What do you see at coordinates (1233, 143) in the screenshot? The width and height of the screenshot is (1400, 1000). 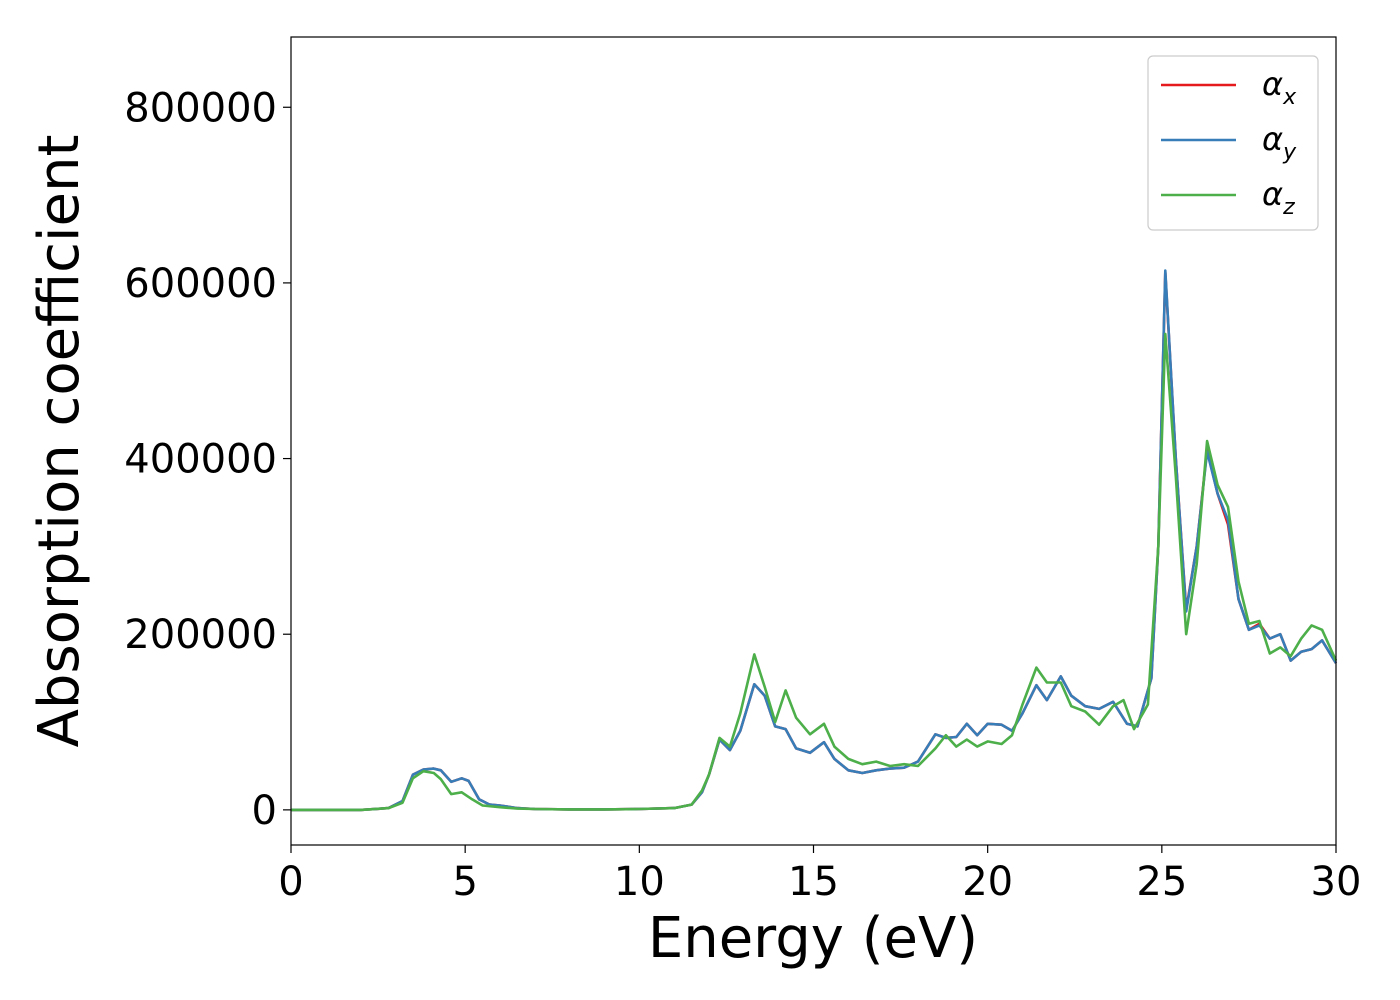 I see `legend-box` at bounding box center [1233, 143].